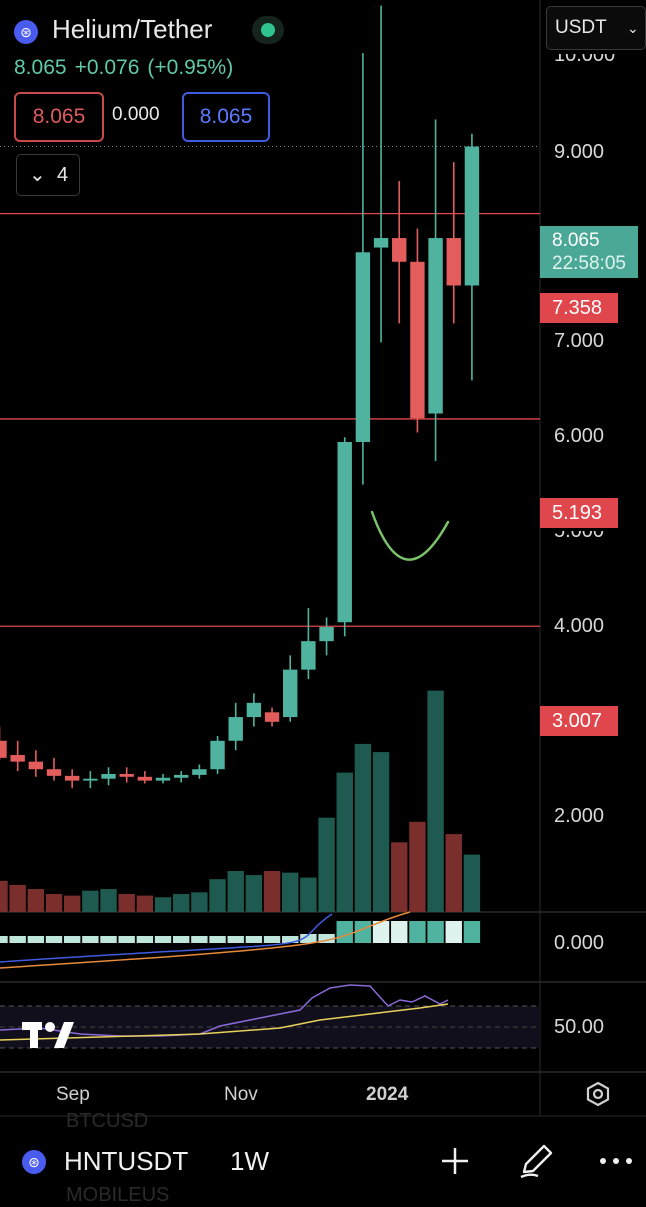 The height and width of the screenshot is (1207, 646). What do you see at coordinates (241, 1094) in the screenshot?
I see `x-tick: Nov` at bounding box center [241, 1094].